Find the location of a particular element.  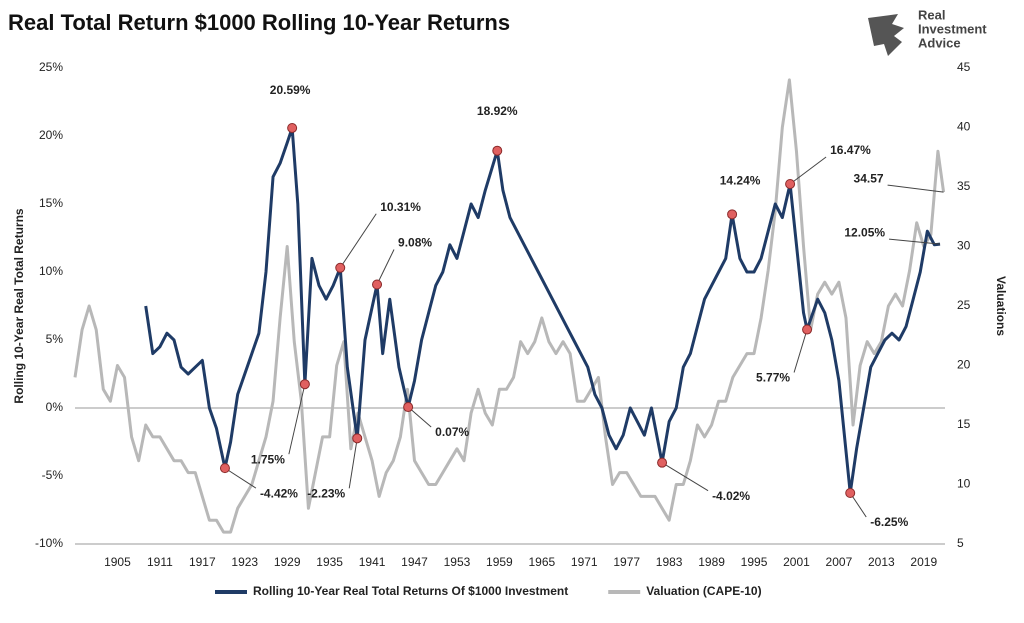

x-tick-label: 1935 is located at coordinates (329, 562).